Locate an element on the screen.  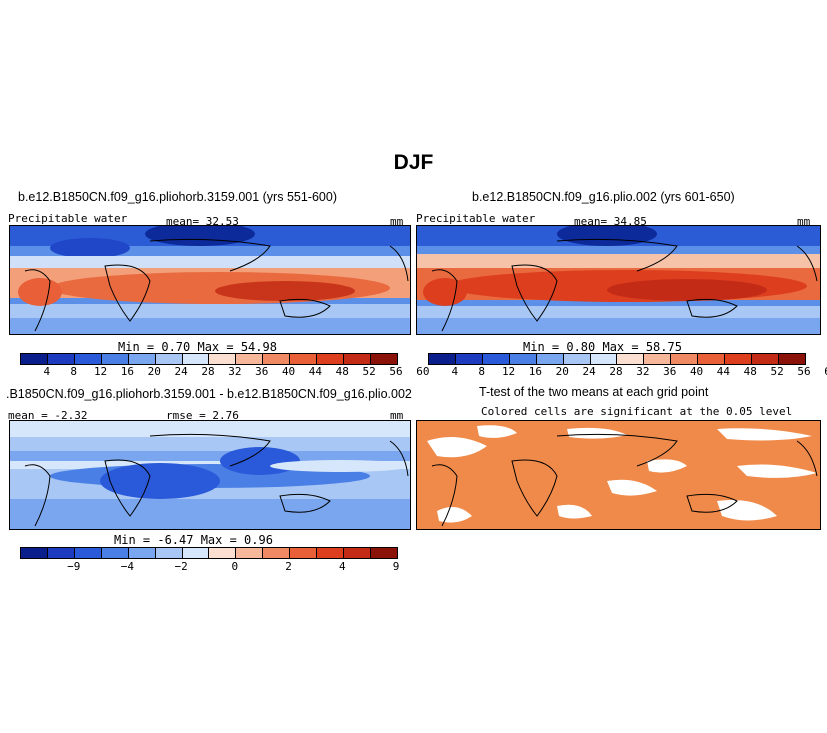
panel3-map is located at coordinates (210, 475).